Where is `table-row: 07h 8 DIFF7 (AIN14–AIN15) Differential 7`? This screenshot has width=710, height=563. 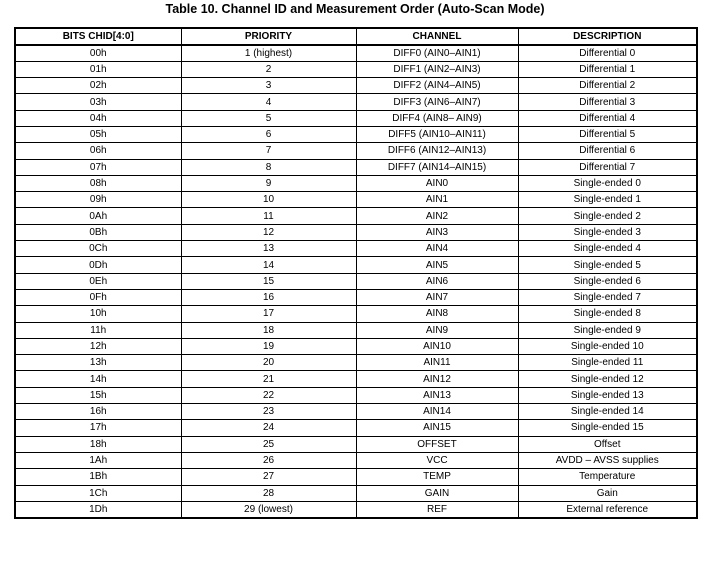
table-row: 07h 8 DIFF7 (AIN14–AIN15) Differential 7 is located at coordinates (356, 167).